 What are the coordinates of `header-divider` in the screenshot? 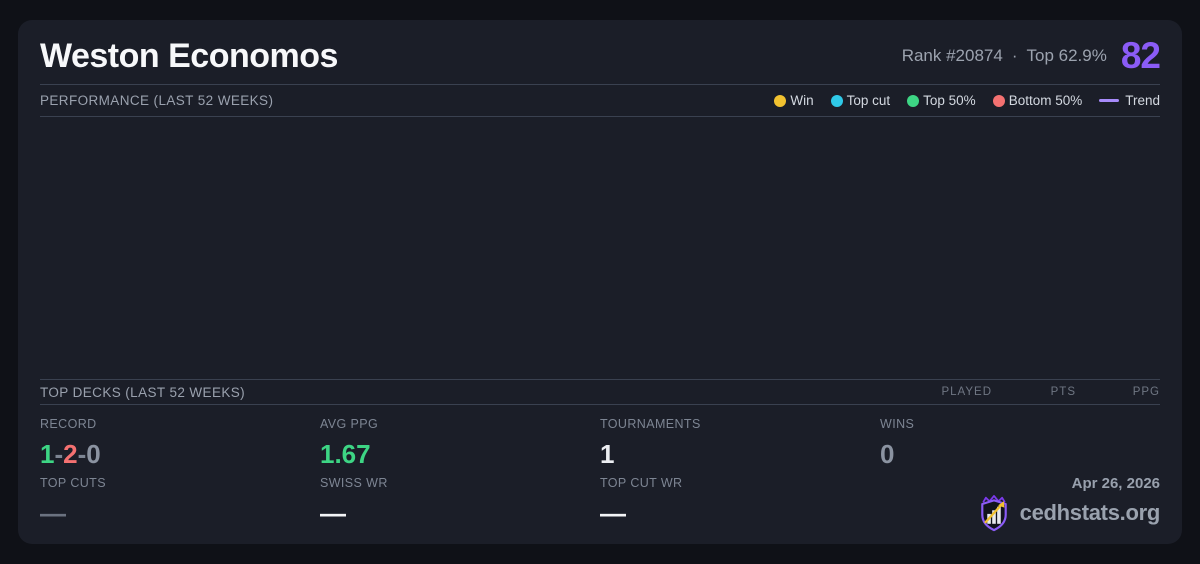 It's located at (600, 84).